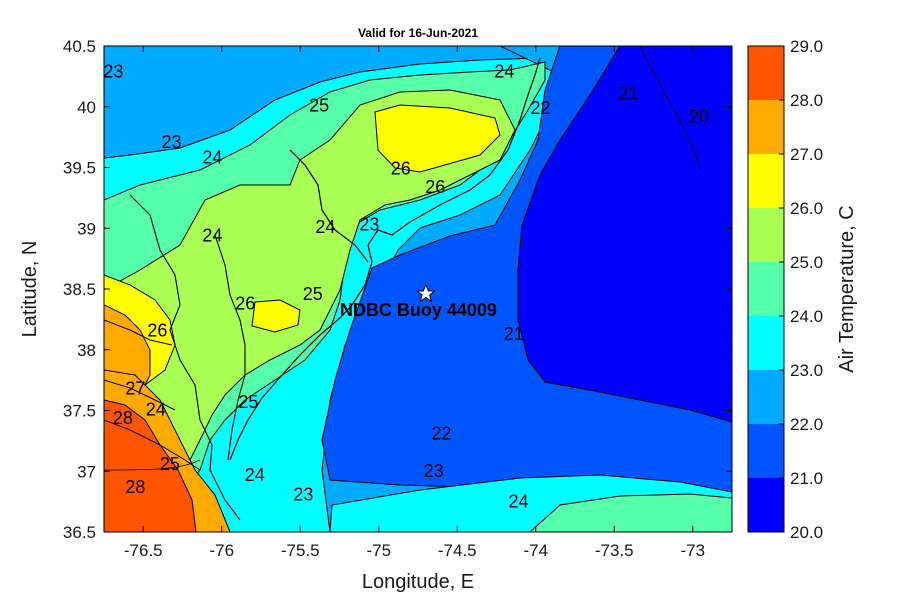 Image resolution: width=900 pixels, height=600 pixels. Describe the element at coordinates (135, 389) in the screenshot. I see `contour-label: 27` at that location.